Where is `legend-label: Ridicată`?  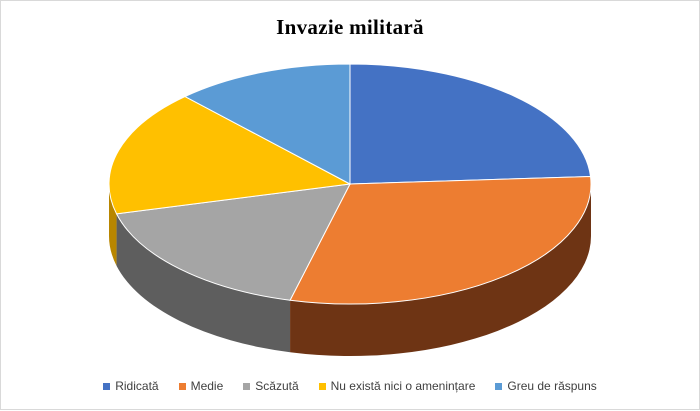 legend-label: Ridicată is located at coordinates (137, 386).